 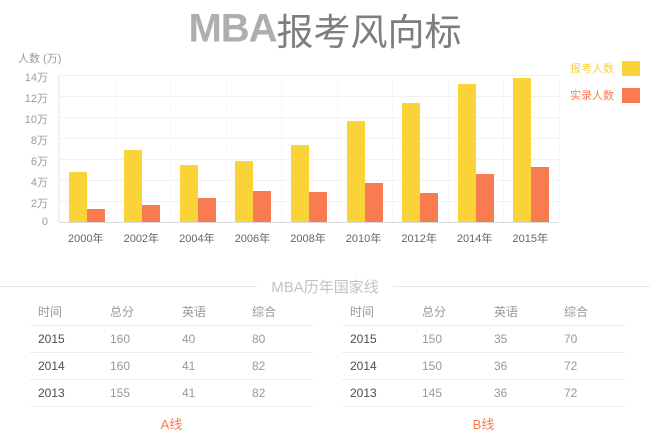 I want to click on x-axis-label: 2000年, so click(x=86, y=239).